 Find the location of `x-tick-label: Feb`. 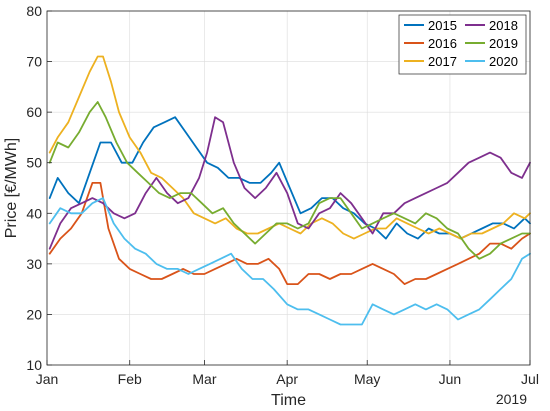

x-tick-label: Feb is located at coordinates (130, 379).